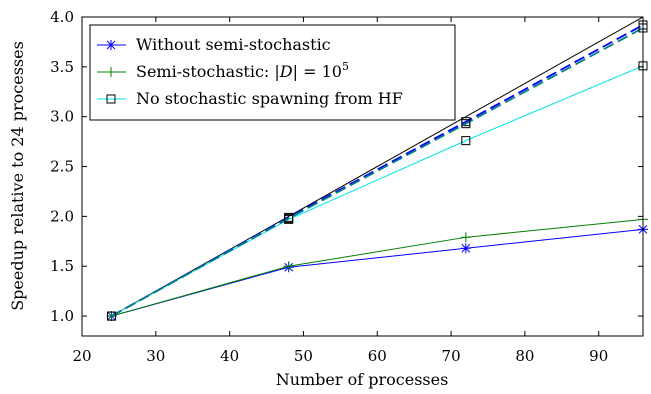 This screenshot has height=394, width=651. I want to click on legend-x-marker-icon, so click(111, 45).